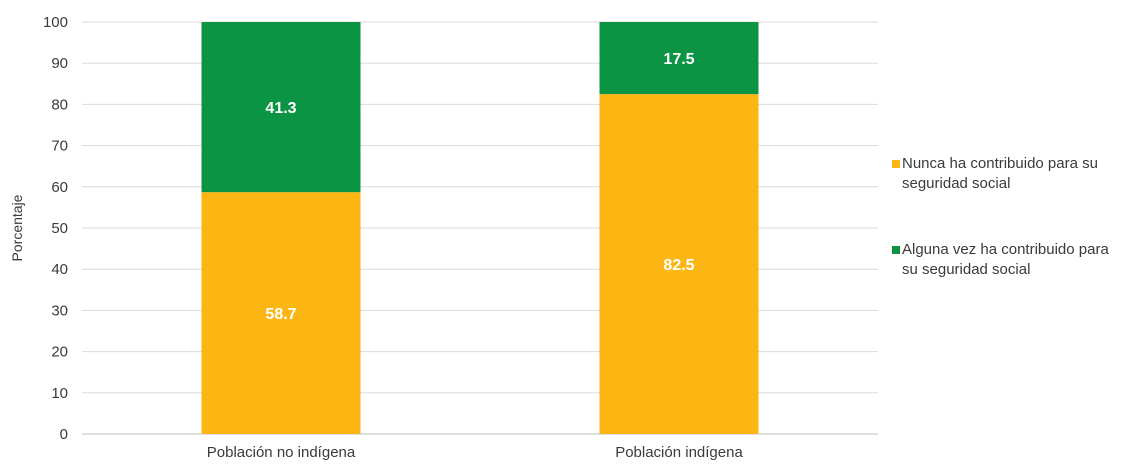 Image resolution: width=1124 pixels, height=464 pixels. Describe the element at coordinates (281, 452) in the screenshot. I see `x-category-label: Población no indígena` at that location.